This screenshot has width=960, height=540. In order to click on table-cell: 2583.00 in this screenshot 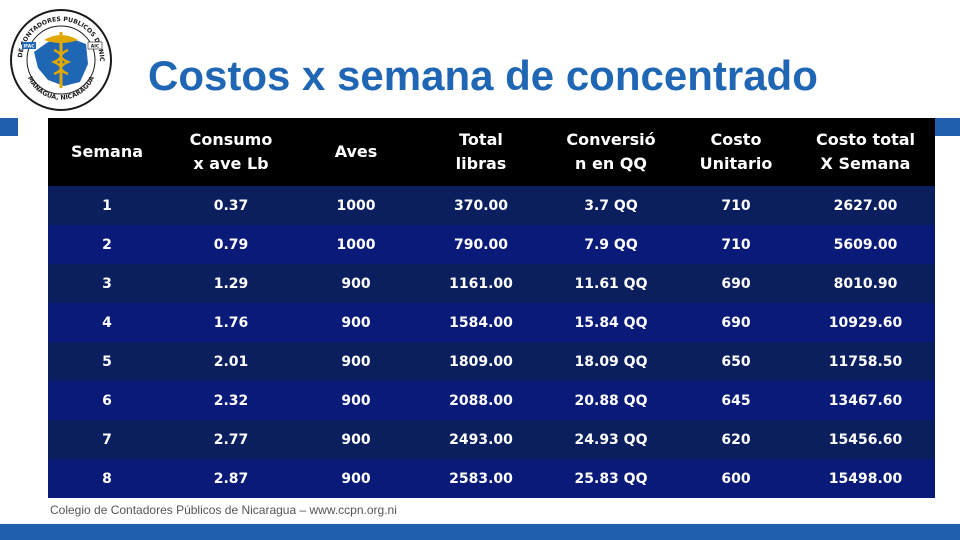, I will do `click(481, 478)`.